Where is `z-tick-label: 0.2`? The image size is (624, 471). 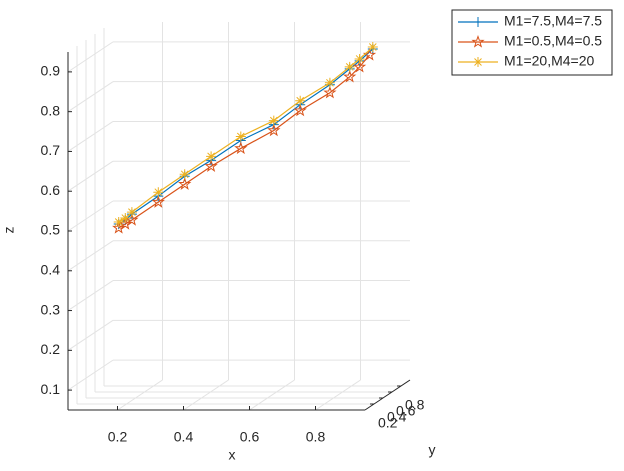
z-tick-label: 0.2 is located at coordinates (51, 349).